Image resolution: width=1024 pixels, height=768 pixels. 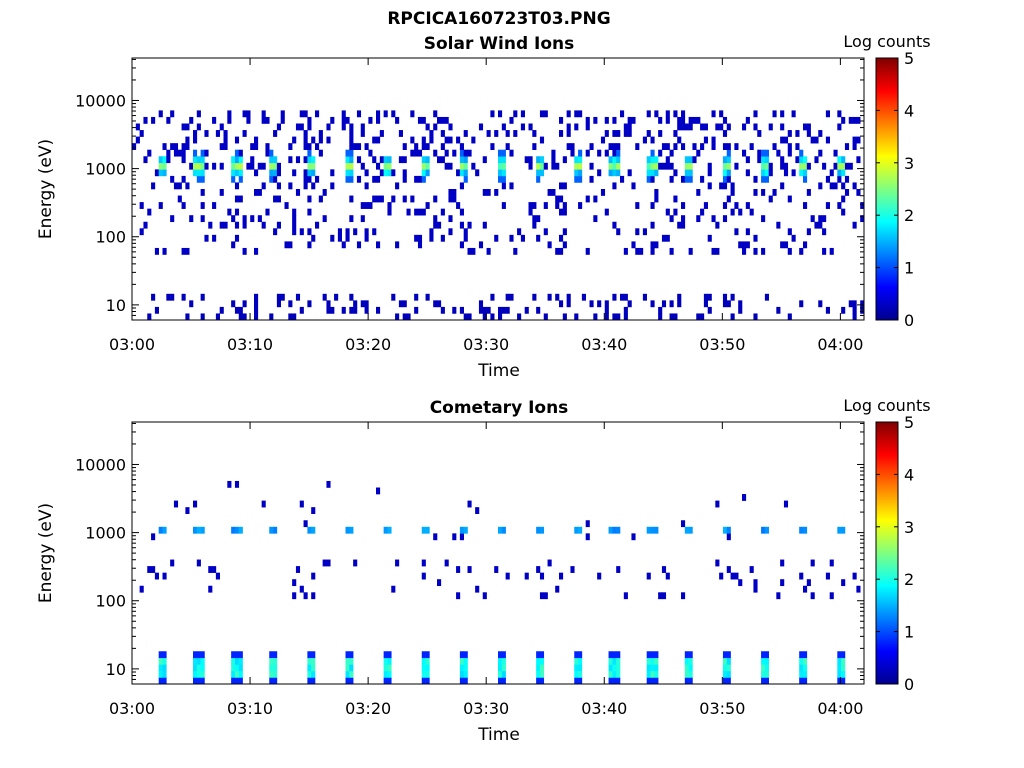 What do you see at coordinates (909, 527) in the screenshot?
I see `colorbar-tick-label: 3` at bounding box center [909, 527].